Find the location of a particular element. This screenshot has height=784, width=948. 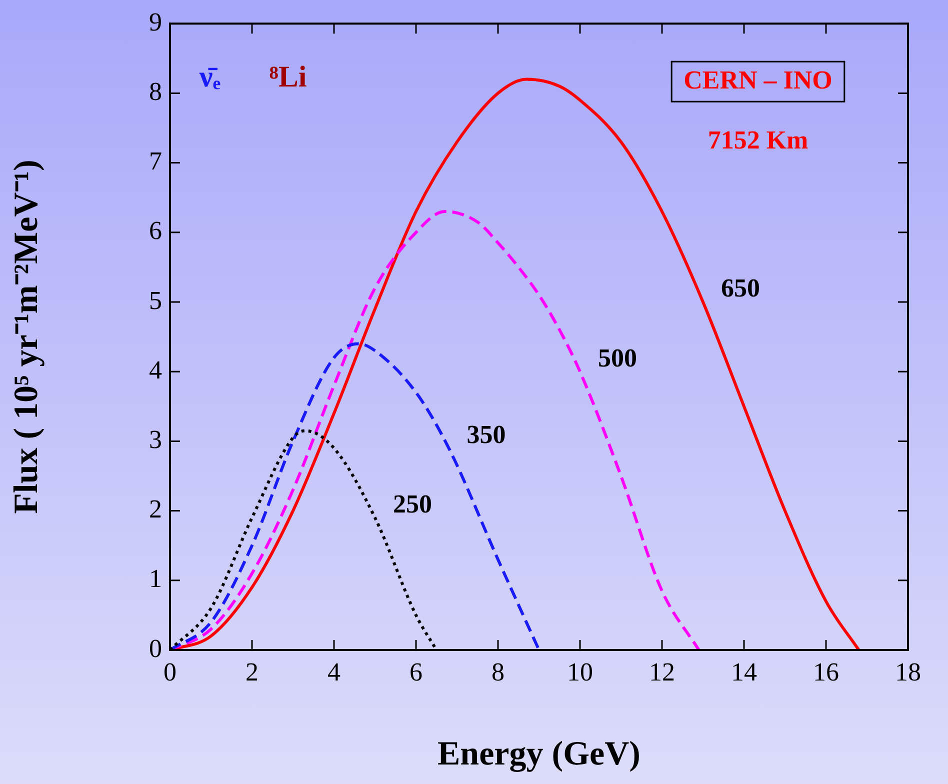

x-tick-label: 16 is located at coordinates (826, 671).